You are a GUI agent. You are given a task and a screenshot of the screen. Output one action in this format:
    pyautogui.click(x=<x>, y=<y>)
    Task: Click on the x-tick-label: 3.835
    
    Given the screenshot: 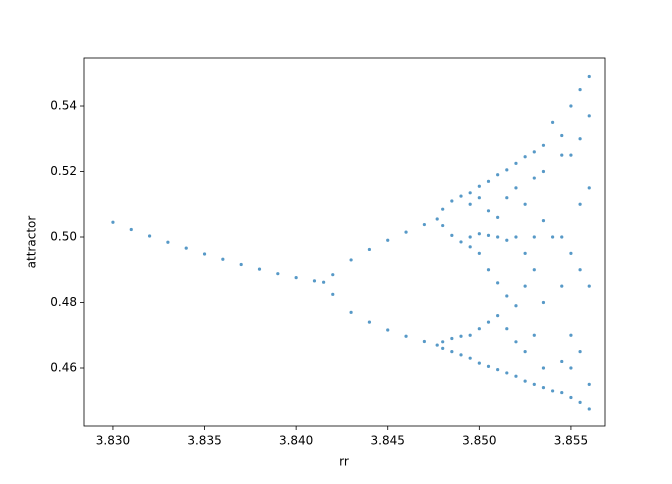 What is the action you would take?
    pyautogui.click(x=204, y=441)
    